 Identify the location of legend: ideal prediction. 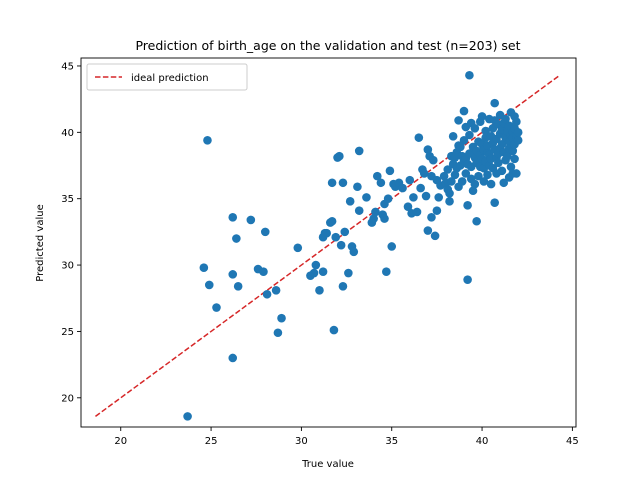
(167, 77).